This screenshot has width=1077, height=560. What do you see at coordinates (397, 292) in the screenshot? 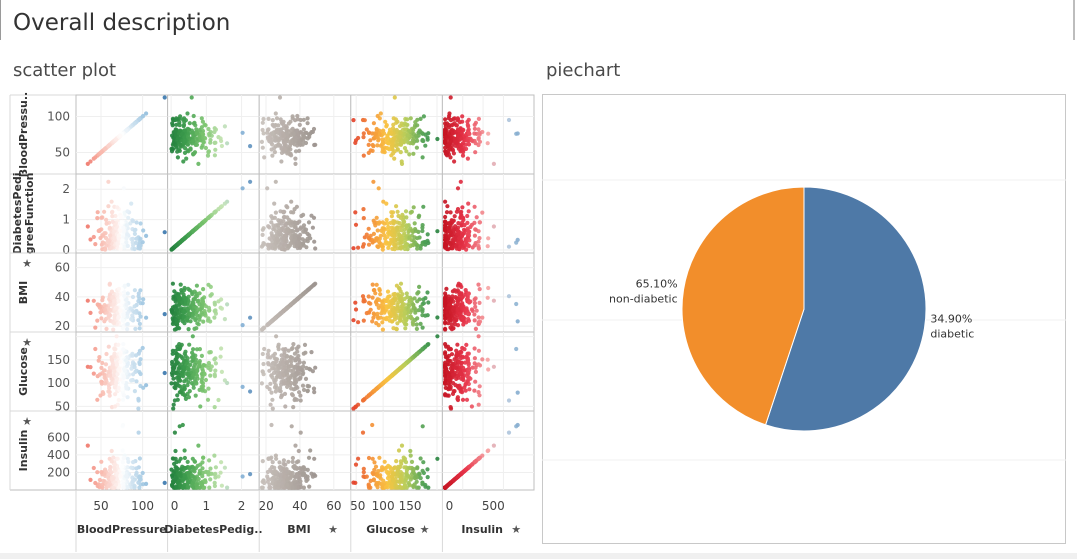
I see `scatter-cell-bmi-glu` at bounding box center [397, 292].